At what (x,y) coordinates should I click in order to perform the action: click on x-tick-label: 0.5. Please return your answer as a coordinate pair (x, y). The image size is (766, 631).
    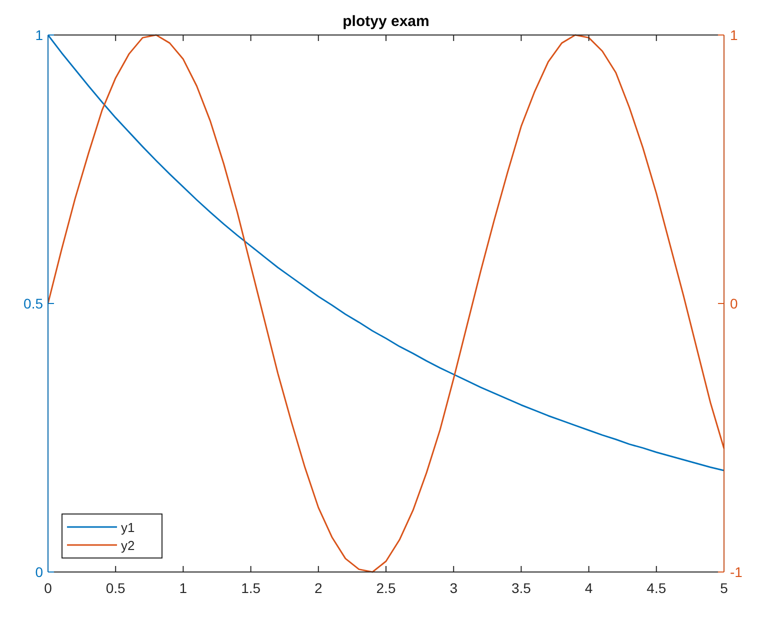
    Looking at the image, I should click on (116, 588).